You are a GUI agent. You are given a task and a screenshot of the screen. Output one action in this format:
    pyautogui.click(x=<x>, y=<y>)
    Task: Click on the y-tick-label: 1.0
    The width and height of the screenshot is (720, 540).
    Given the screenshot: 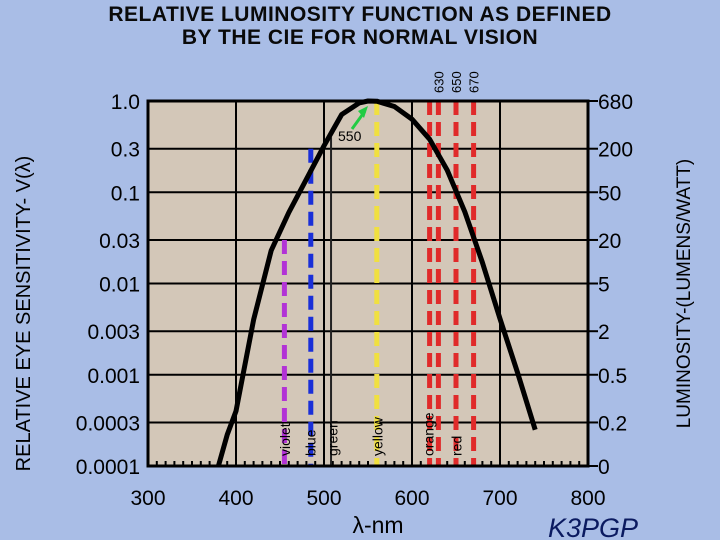 What is the action you would take?
    pyautogui.click(x=125, y=102)
    